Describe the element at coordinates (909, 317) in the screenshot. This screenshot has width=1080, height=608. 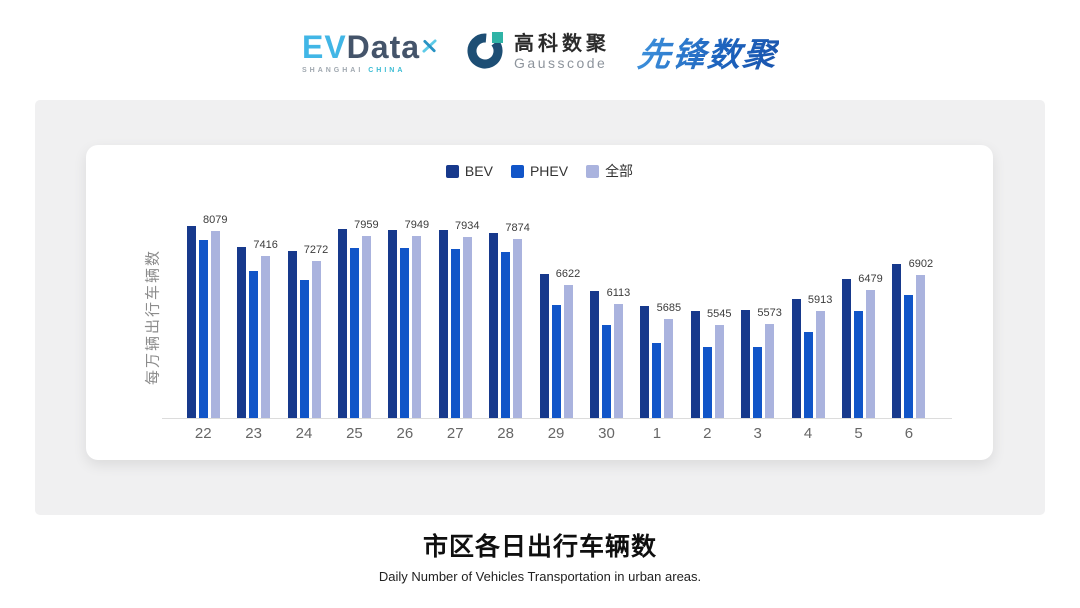
I see `bar-group-6: 6902` at that location.